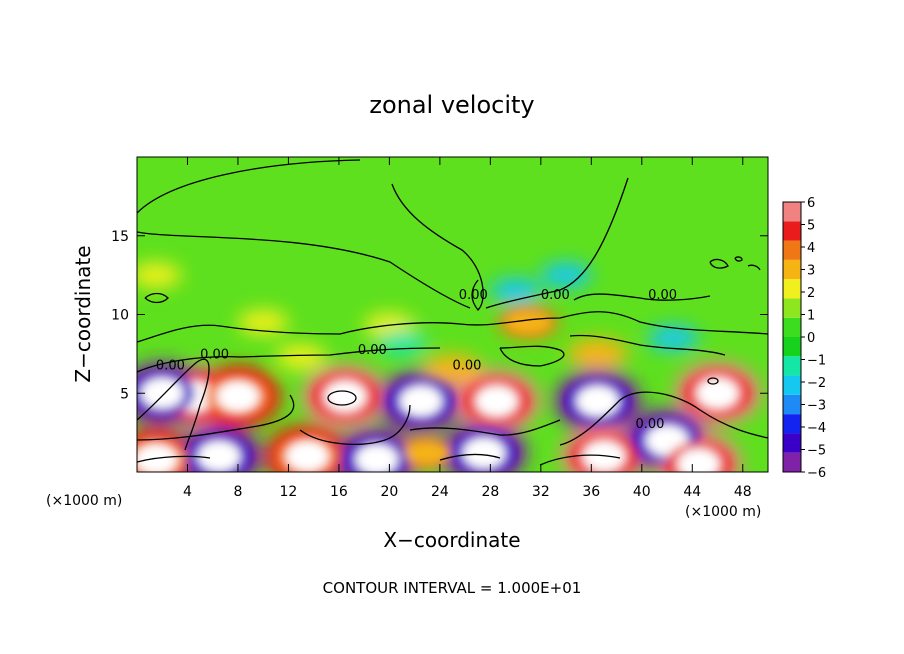 This screenshot has width=904, height=654. I want to click on x-tick-label: 32, so click(541, 492).